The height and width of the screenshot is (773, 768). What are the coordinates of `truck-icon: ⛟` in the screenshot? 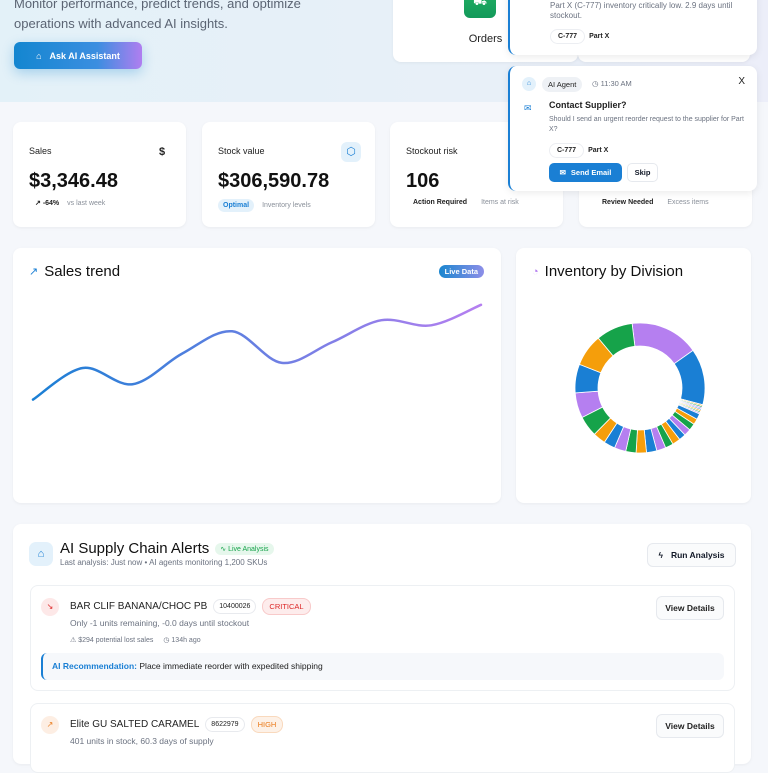 It's located at (480, 9).